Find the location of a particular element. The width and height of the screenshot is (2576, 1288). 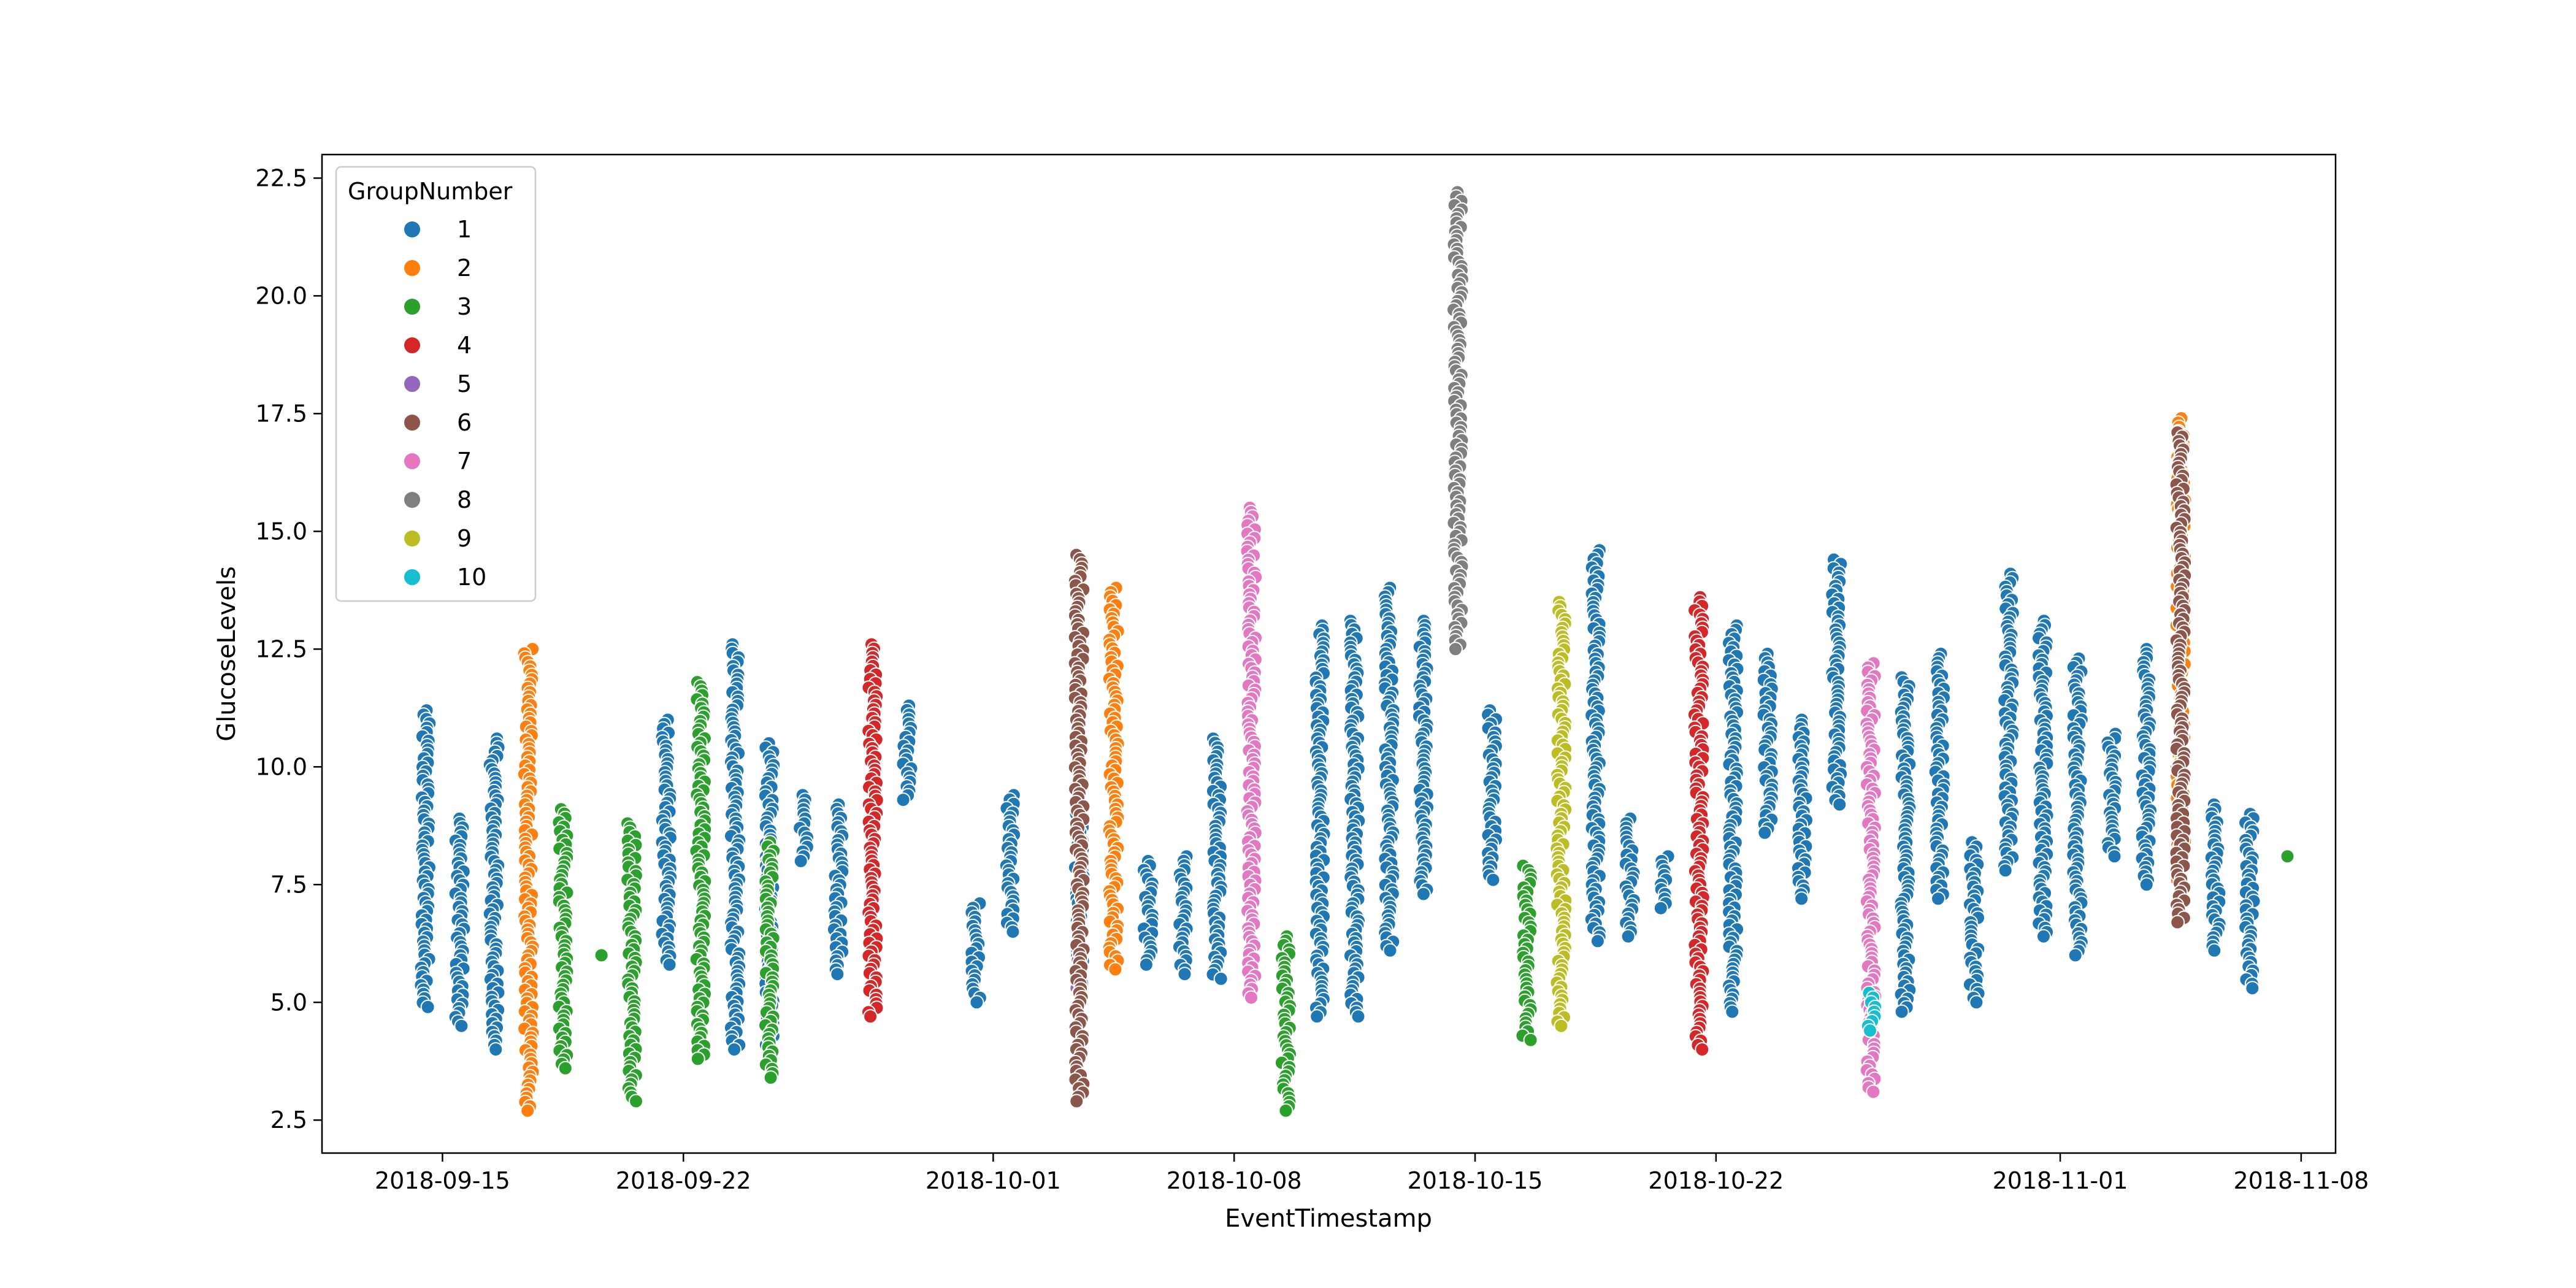

legend-label-group-9: 9 is located at coordinates (464, 538).